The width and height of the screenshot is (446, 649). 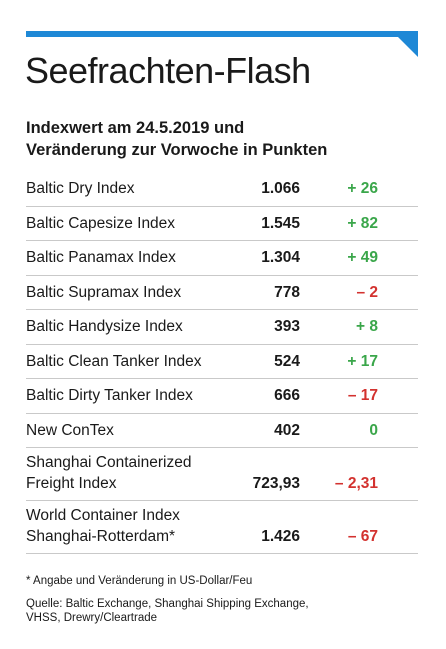 What do you see at coordinates (287, 292) in the screenshot?
I see `index-value: 778` at bounding box center [287, 292].